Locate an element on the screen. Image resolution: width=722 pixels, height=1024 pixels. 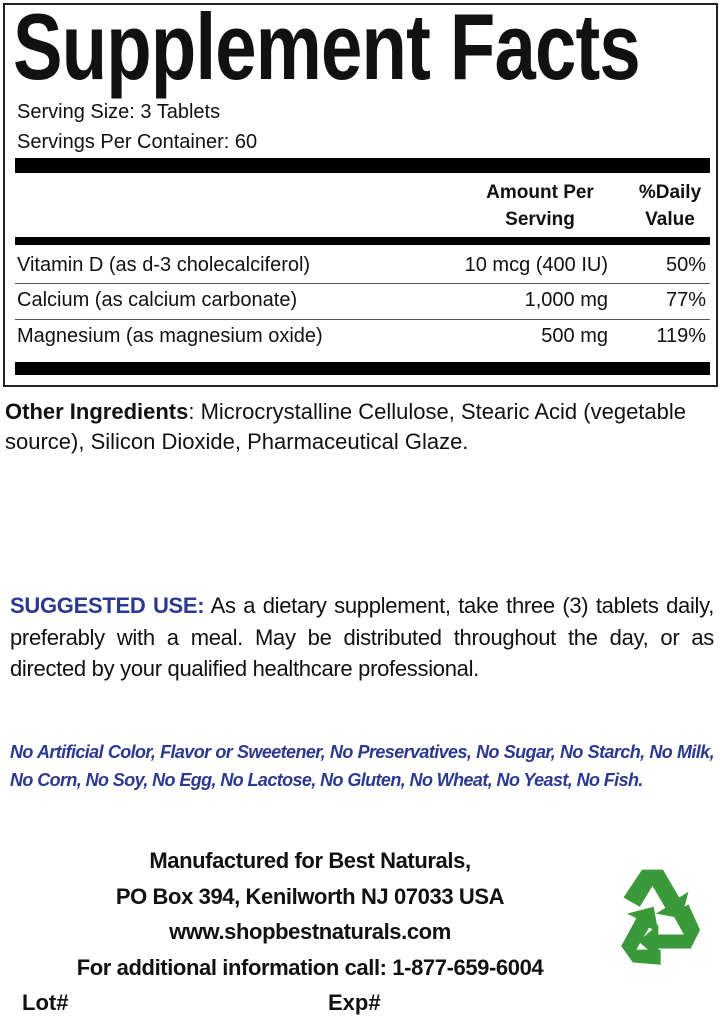
nutrient-name: Vitamin D (as d-3 cholecalciferol) is located at coordinates (164, 265).